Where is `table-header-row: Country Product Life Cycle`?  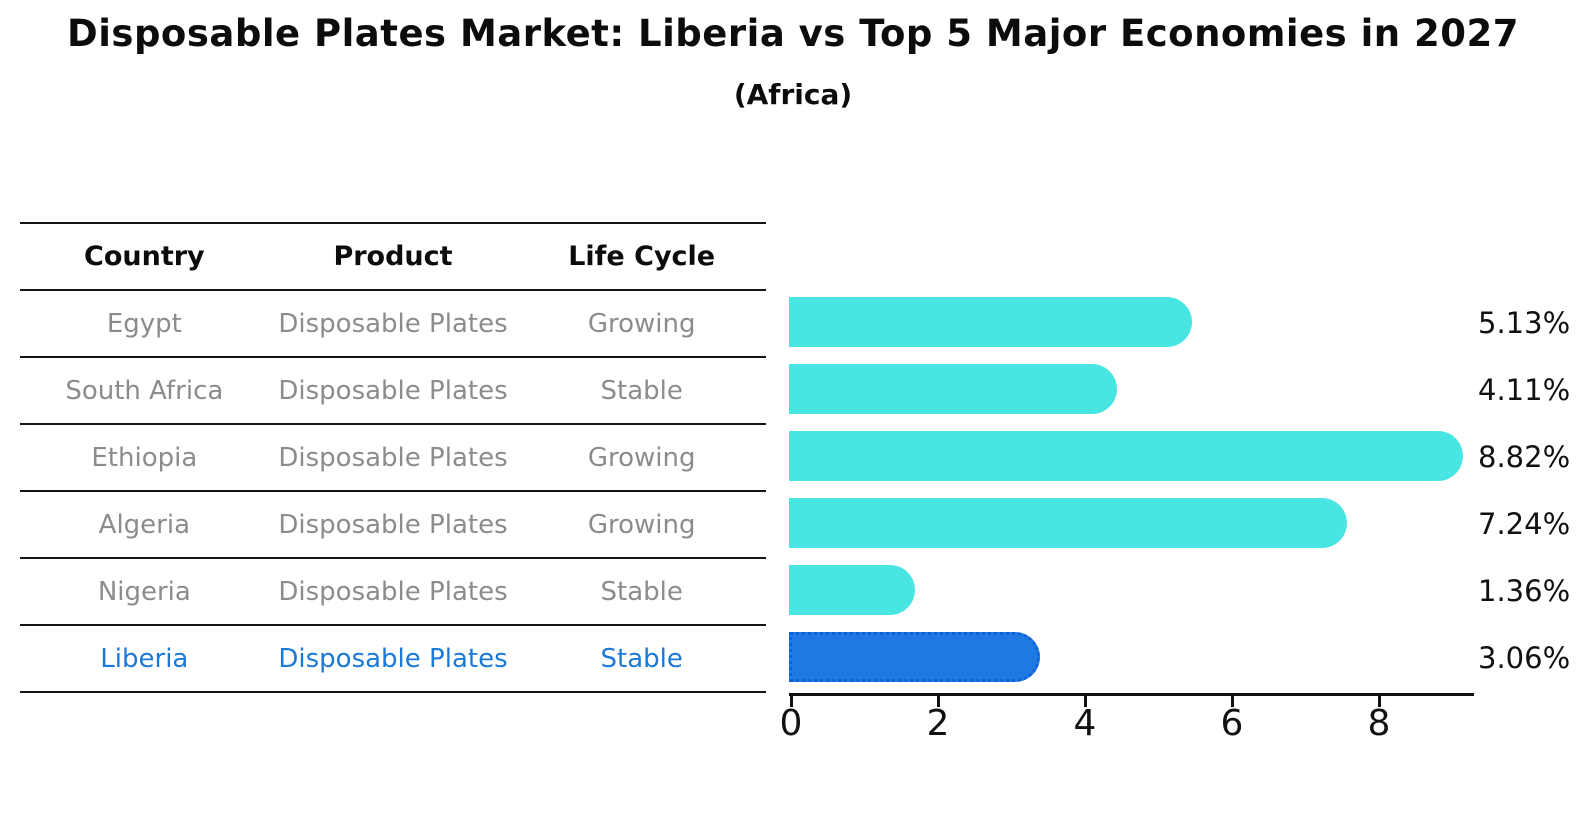
table-header-row: Country Product Life Cycle is located at coordinates (393, 257).